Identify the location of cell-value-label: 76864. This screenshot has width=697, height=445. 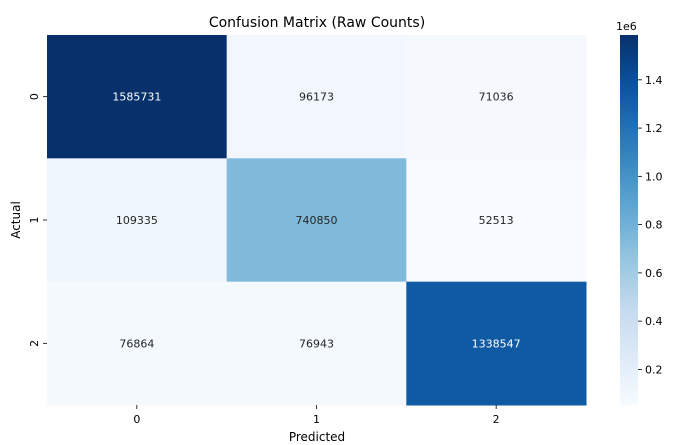
(136, 343).